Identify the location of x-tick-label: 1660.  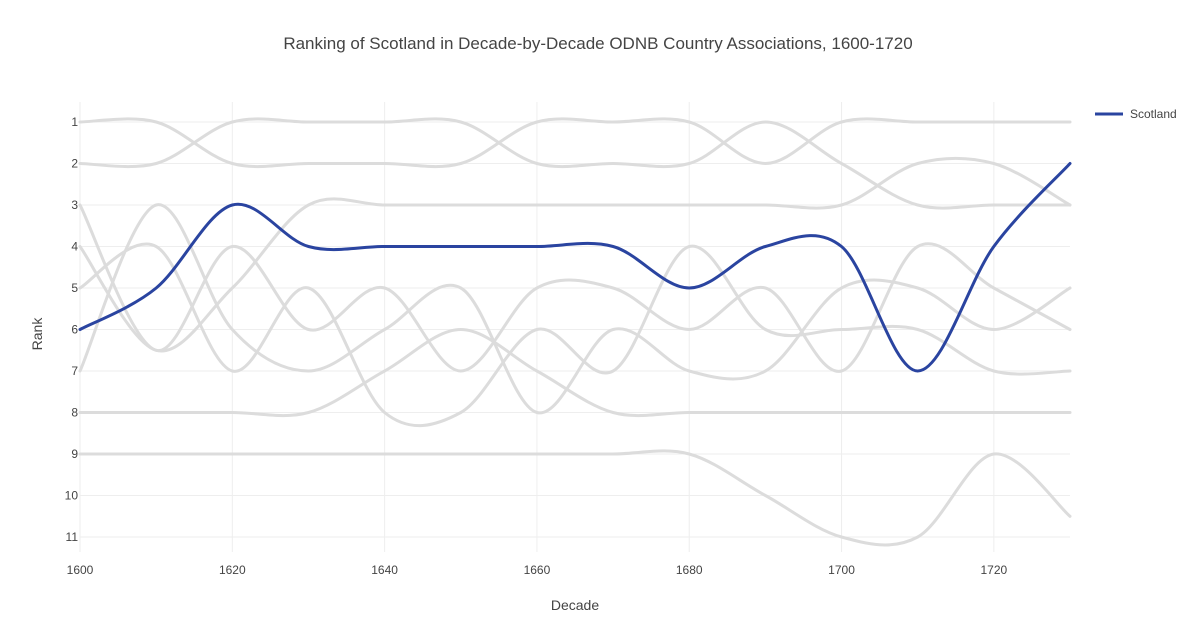
(537, 570).